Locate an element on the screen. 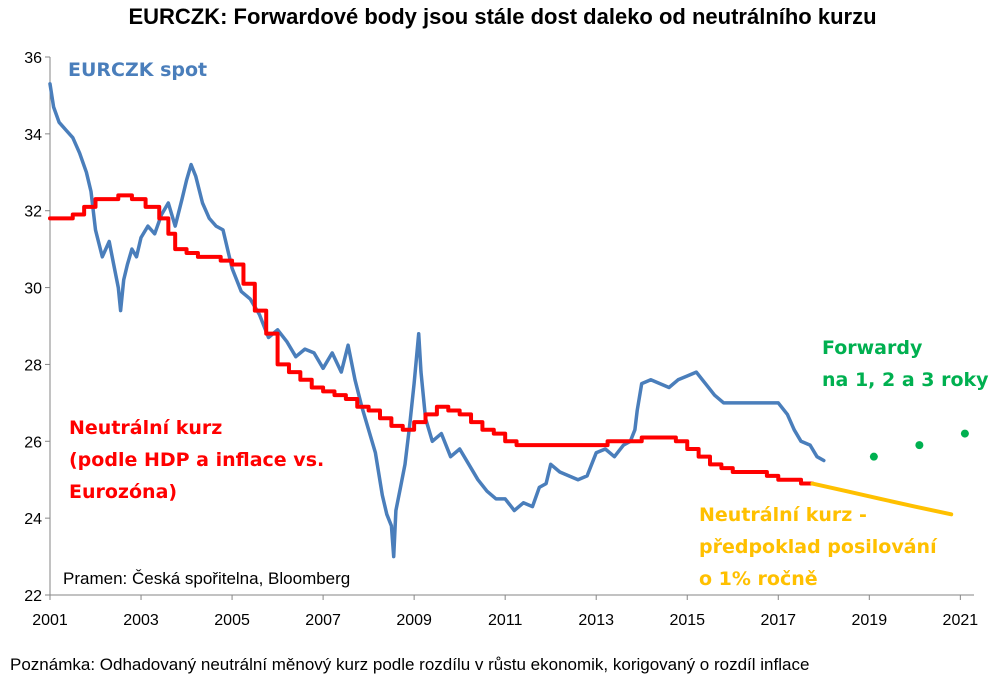 The height and width of the screenshot is (683, 1005). x-tick-label: 2019 is located at coordinates (870, 620).